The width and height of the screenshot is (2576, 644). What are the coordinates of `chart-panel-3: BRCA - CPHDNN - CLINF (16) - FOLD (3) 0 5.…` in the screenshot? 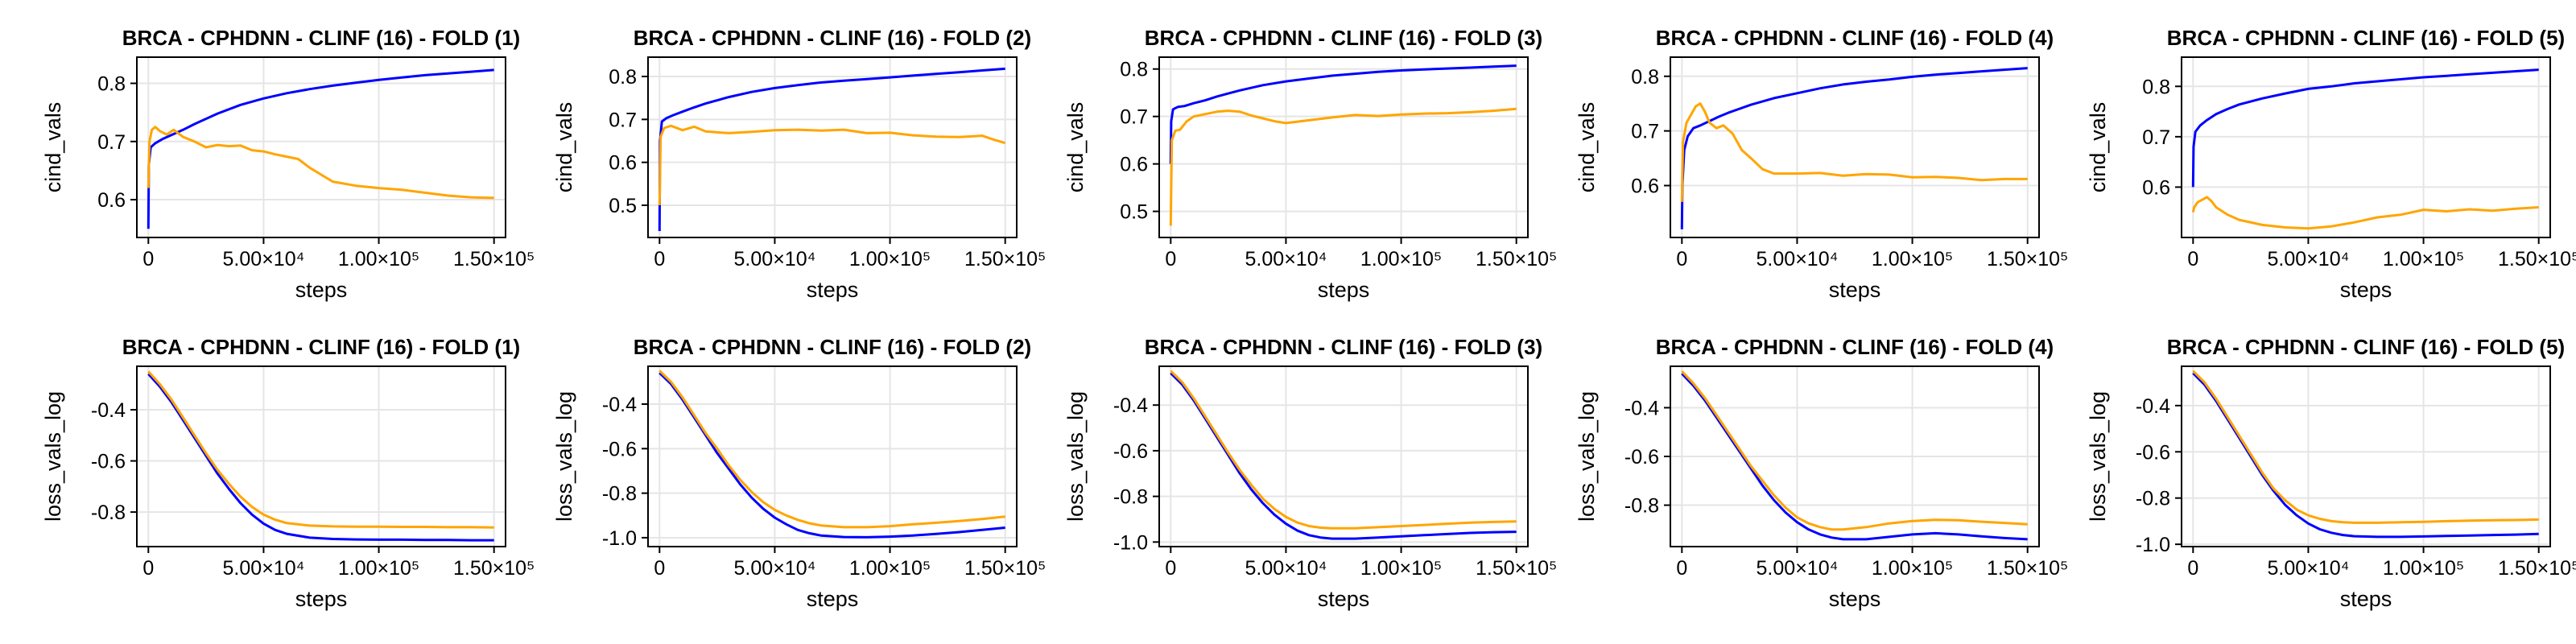 It's located at (1310, 164).